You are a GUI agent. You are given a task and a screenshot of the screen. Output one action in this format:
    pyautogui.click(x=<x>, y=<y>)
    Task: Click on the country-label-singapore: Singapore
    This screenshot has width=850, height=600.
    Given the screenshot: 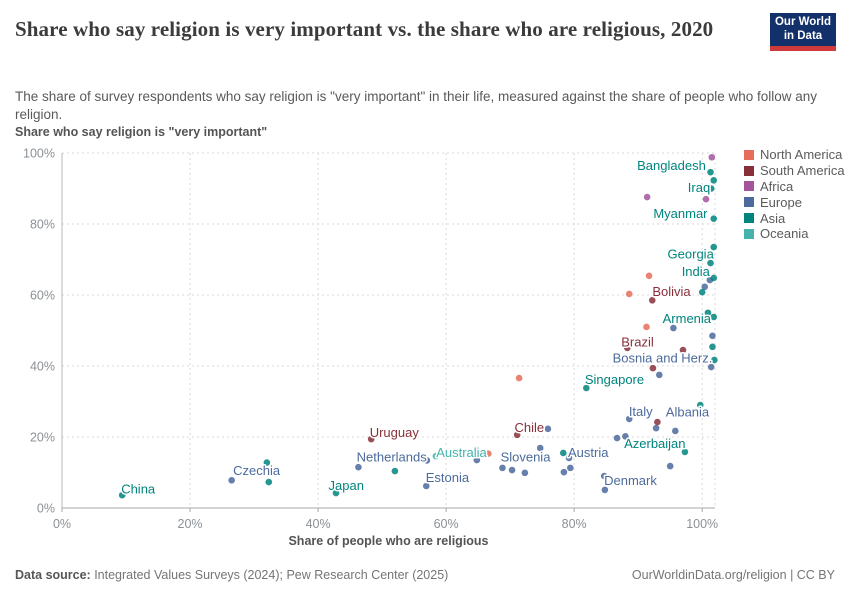 What is the action you would take?
    pyautogui.click(x=614, y=379)
    